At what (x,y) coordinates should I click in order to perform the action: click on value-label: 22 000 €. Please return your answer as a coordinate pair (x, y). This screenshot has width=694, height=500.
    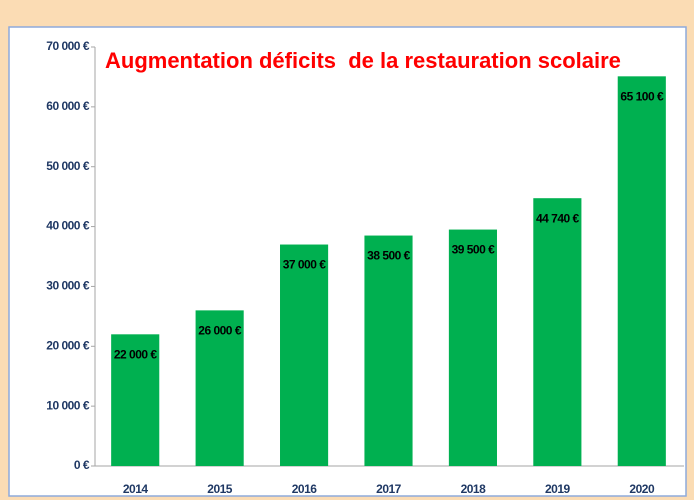
    Looking at the image, I should click on (136, 354).